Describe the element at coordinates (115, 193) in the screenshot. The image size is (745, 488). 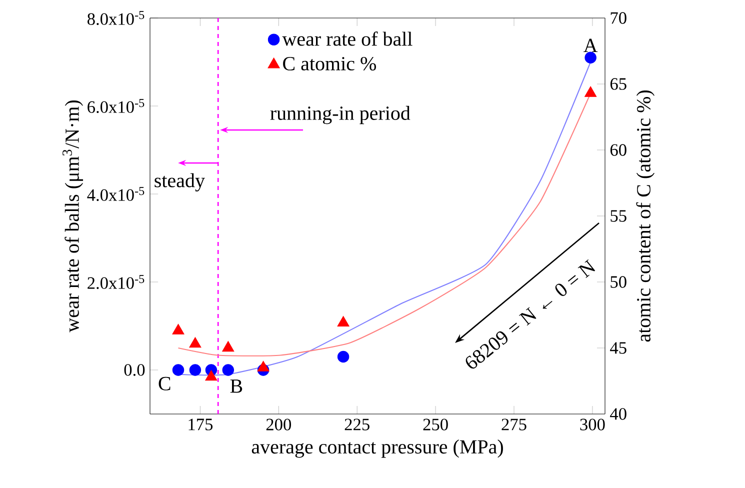
I see `y-tick-label: 4.0x10$^{-5}$` at that location.